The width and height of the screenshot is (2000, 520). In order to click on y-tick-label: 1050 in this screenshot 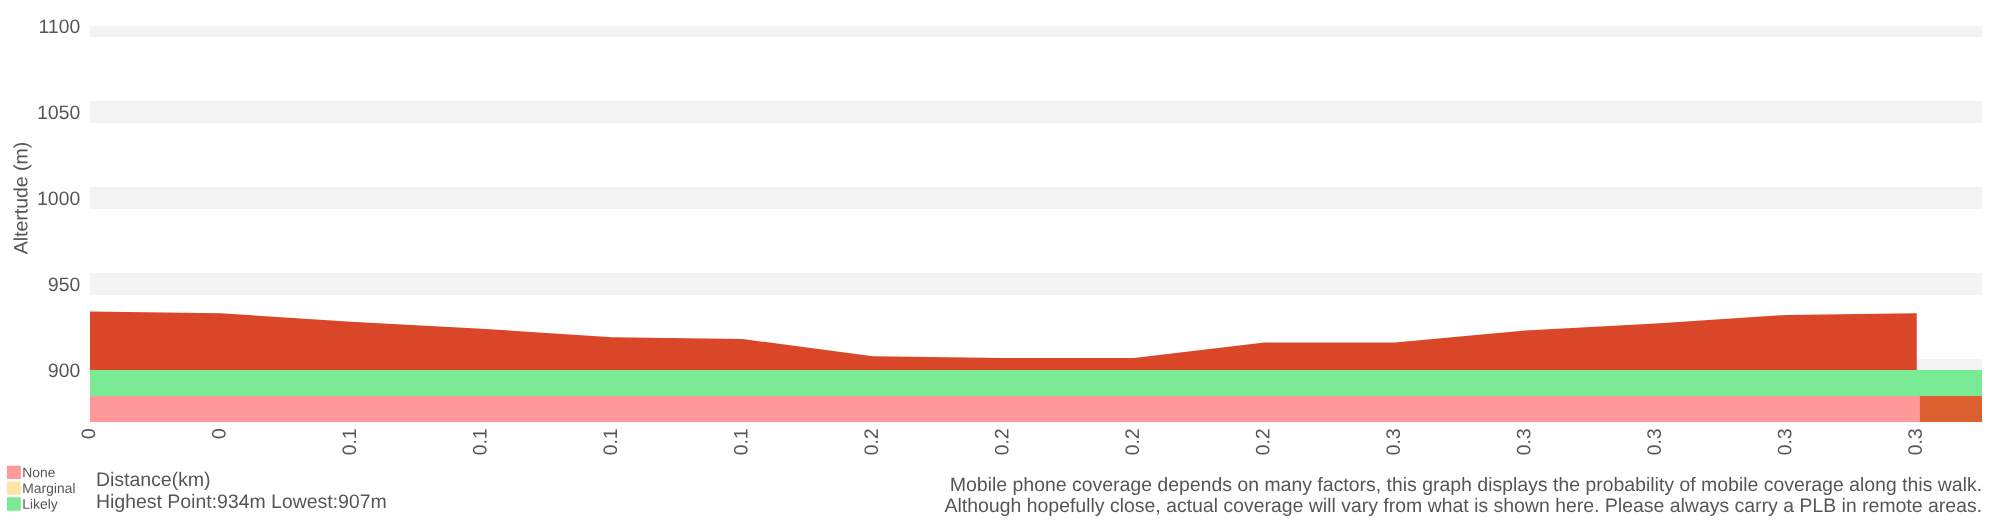, I will do `click(59, 112)`.